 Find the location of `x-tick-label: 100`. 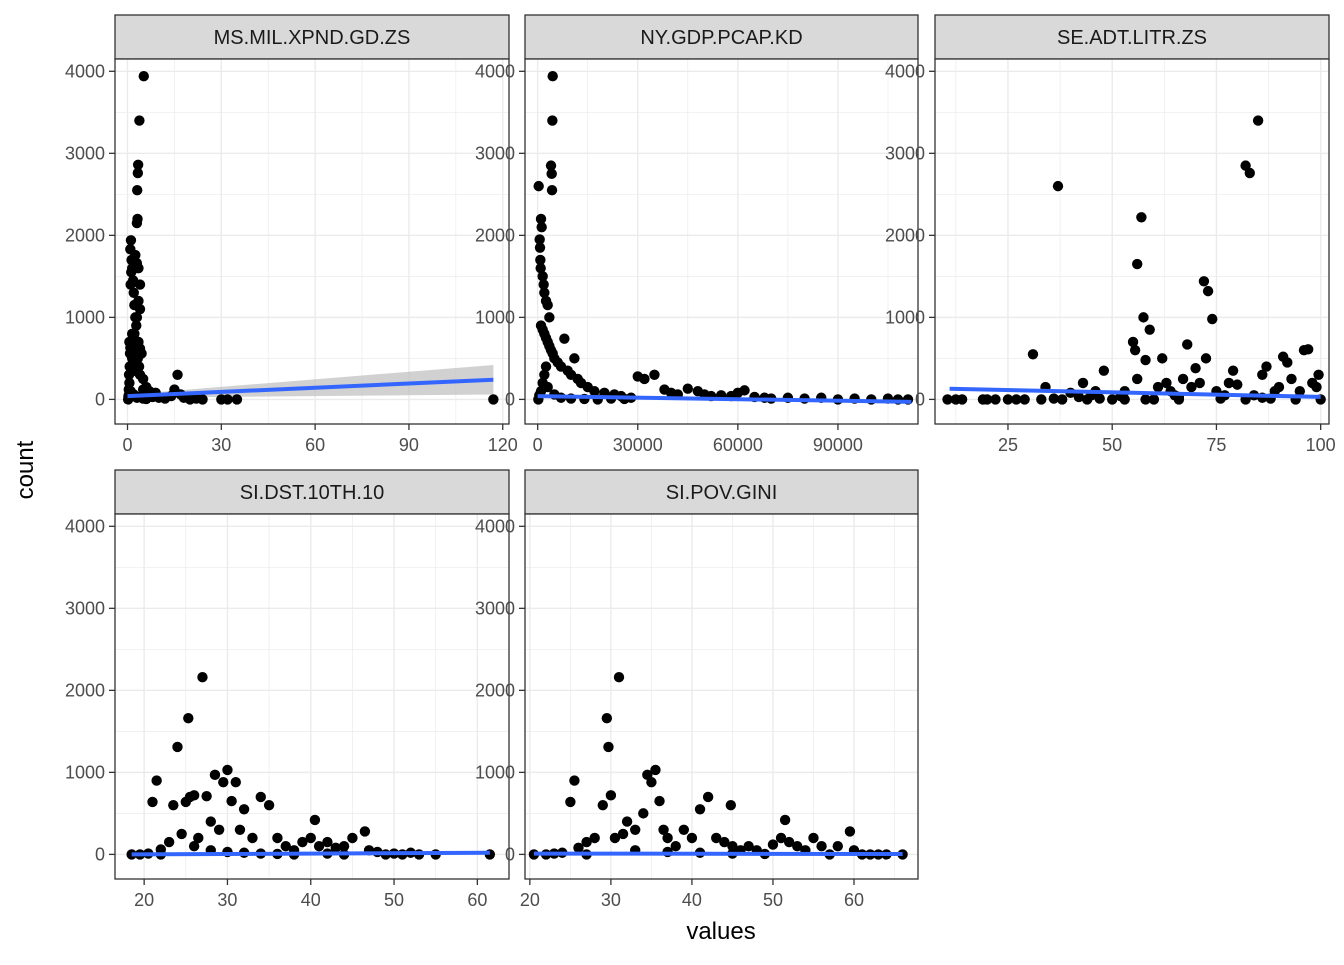

x-tick-label: 100 is located at coordinates (1321, 445).